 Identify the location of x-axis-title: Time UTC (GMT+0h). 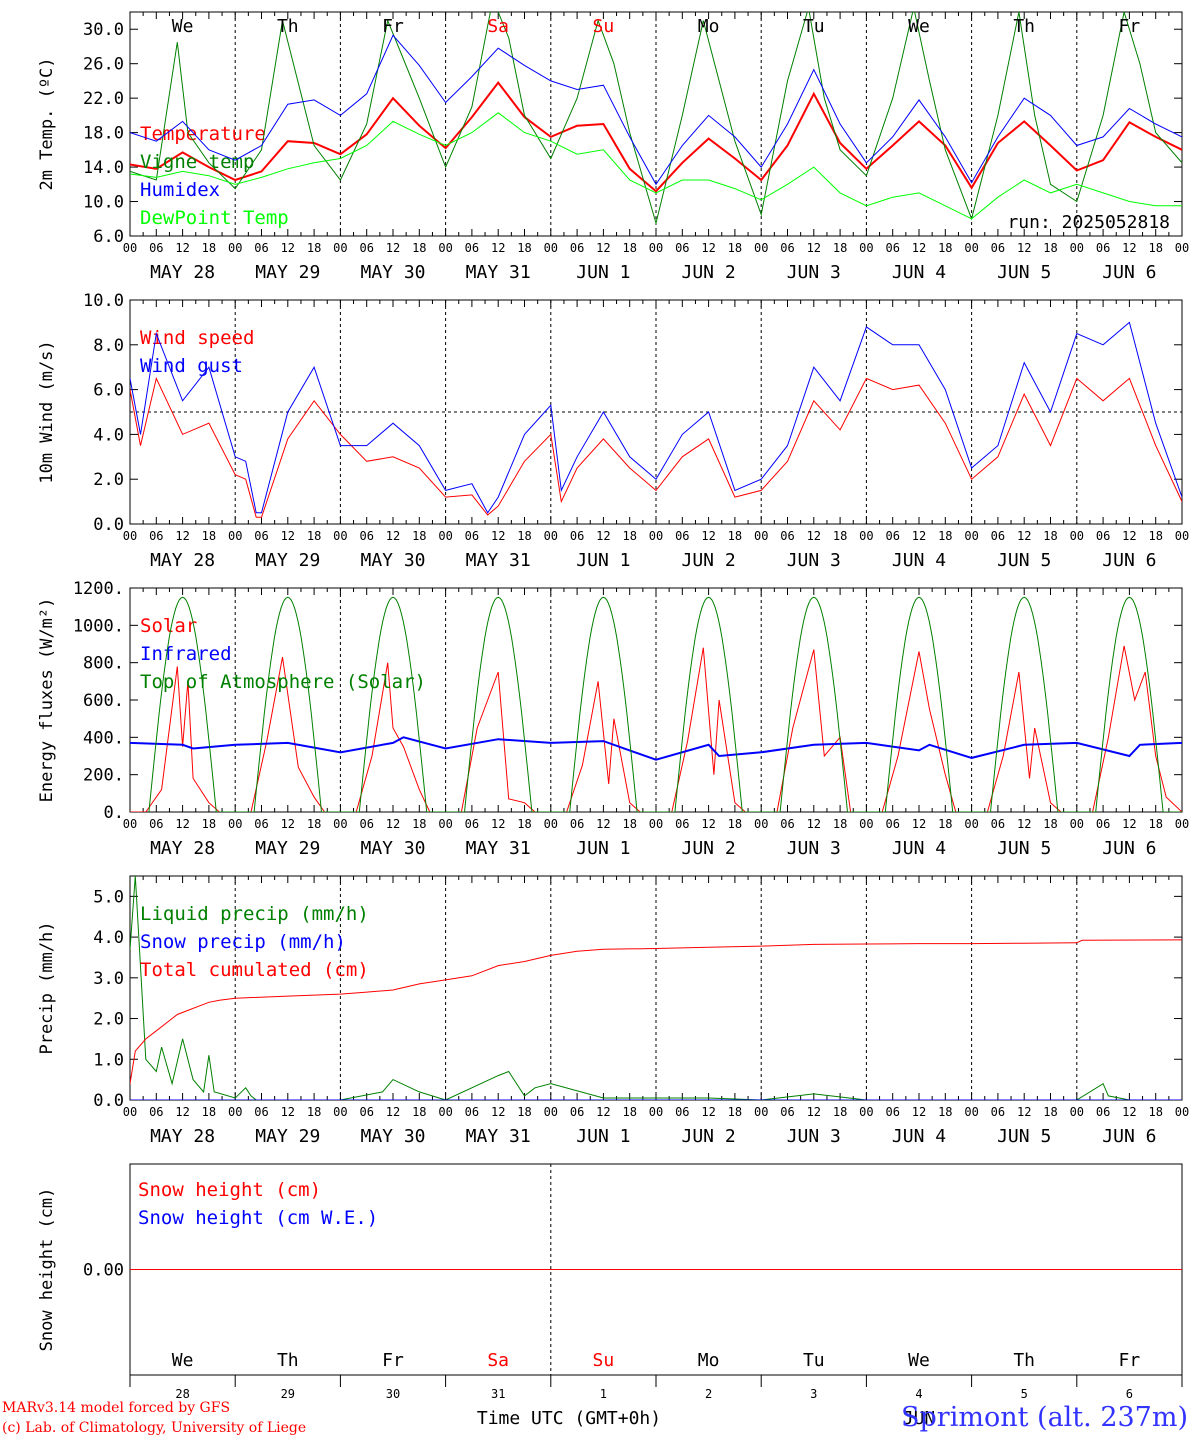
(569, 1418).